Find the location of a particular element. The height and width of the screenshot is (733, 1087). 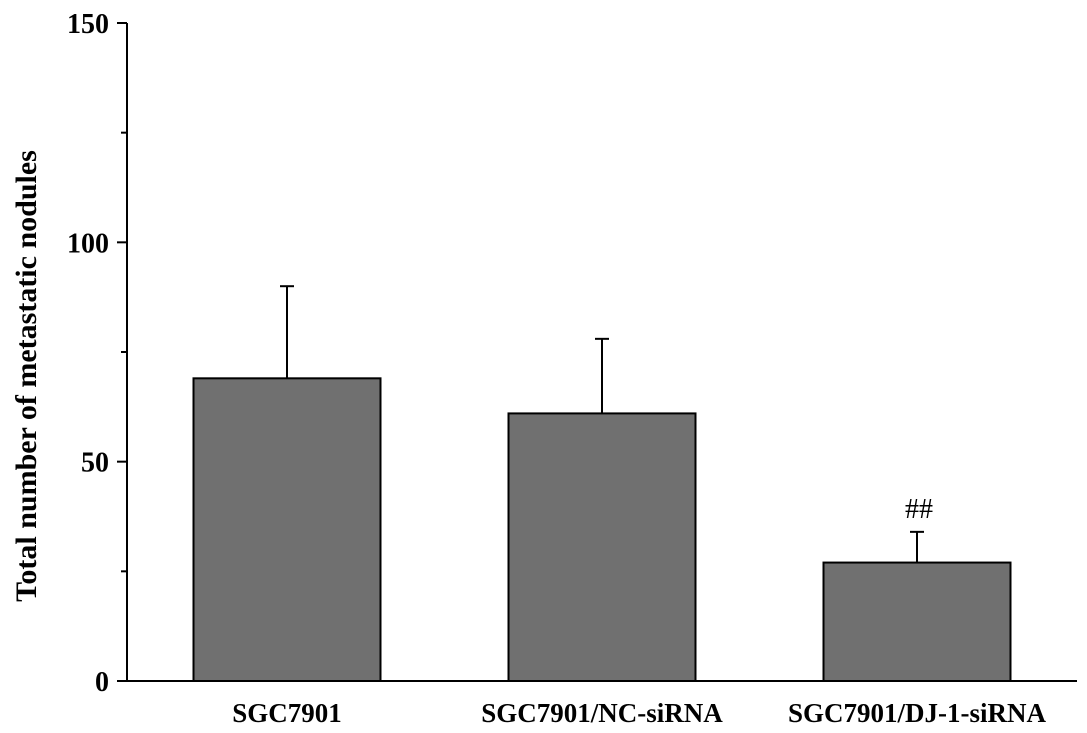

y-tick-label: 50 is located at coordinates (95, 463).